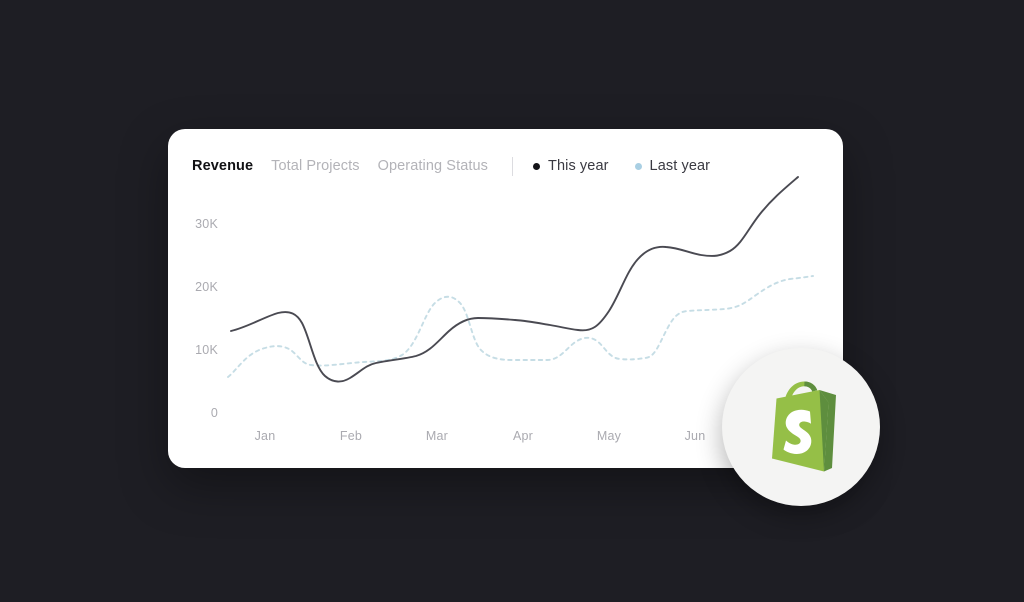 The height and width of the screenshot is (602, 1024). Describe the element at coordinates (695, 436) in the screenshot. I see `x-axis-label-jun: Jun` at that location.